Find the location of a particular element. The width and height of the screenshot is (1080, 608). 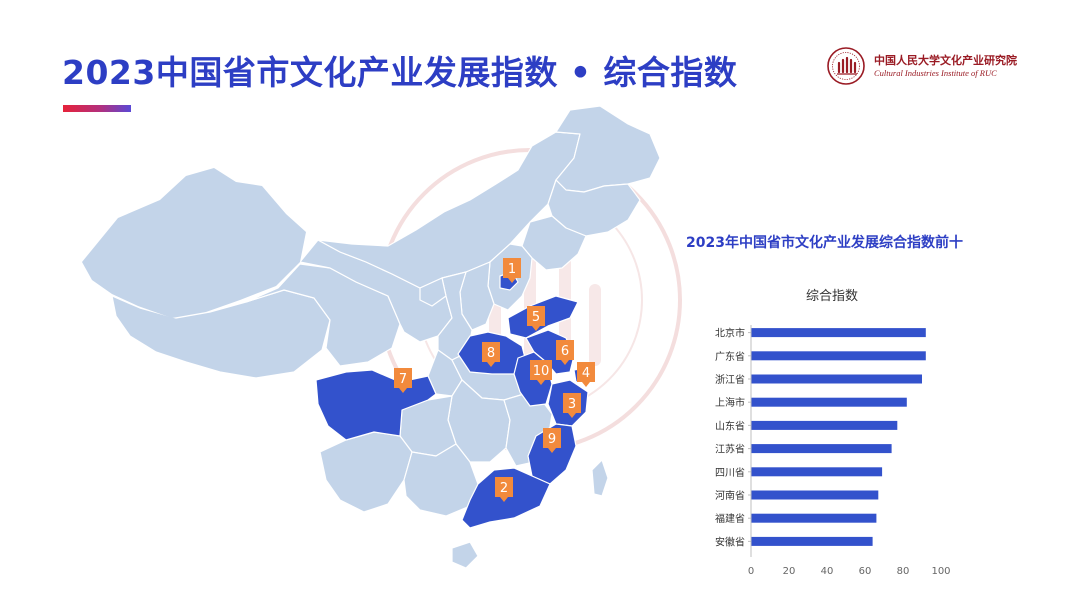

legend-label: 综合指数 is located at coordinates (832, 296).